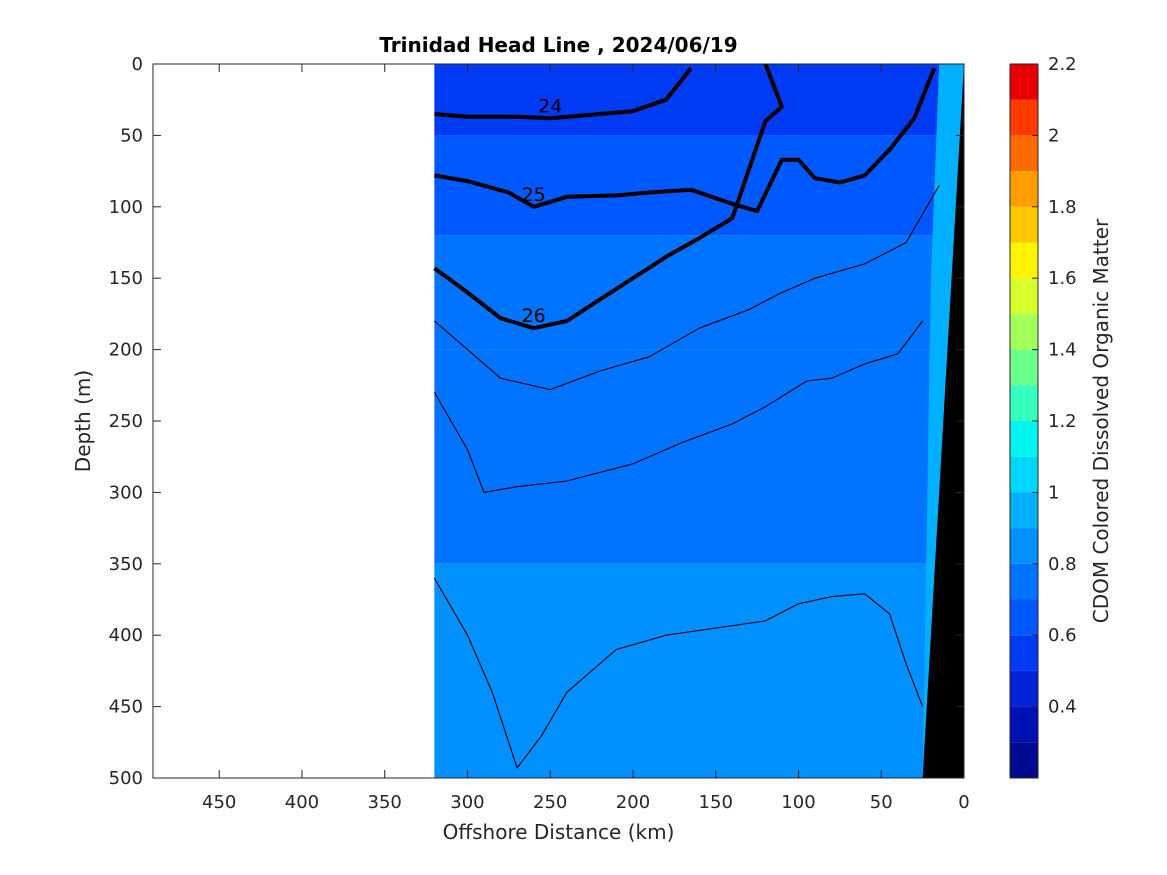 The width and height of the screenshot is (1167, 875). I want to click on contour-label-2: 26, so click(534, 316).